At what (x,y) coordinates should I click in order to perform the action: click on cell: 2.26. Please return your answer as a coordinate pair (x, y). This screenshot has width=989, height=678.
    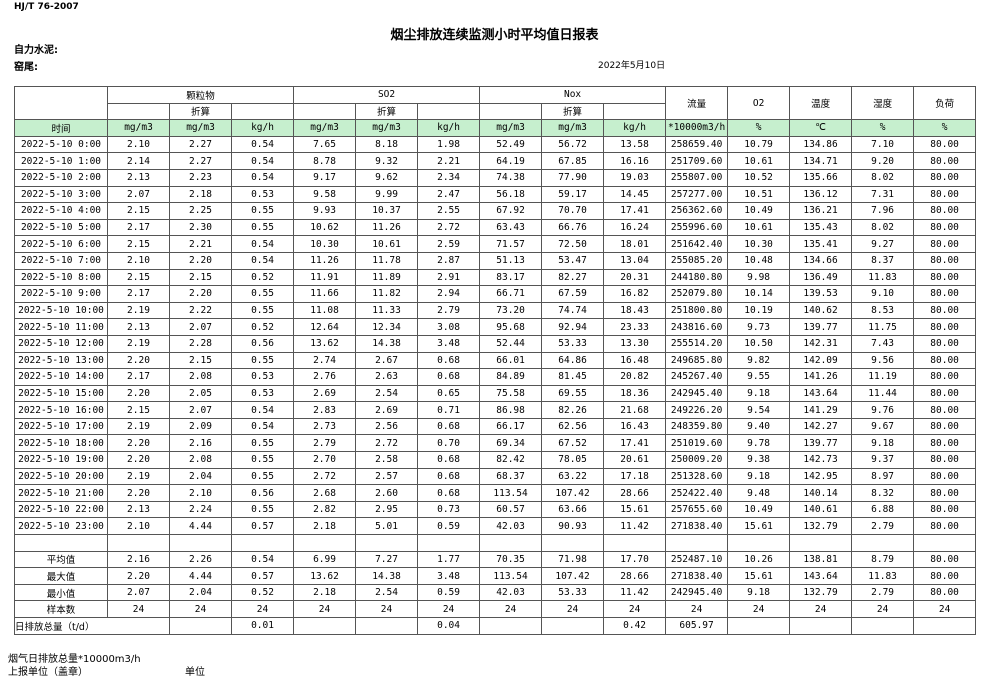
    Looking at the image, I should click on (200, 559).